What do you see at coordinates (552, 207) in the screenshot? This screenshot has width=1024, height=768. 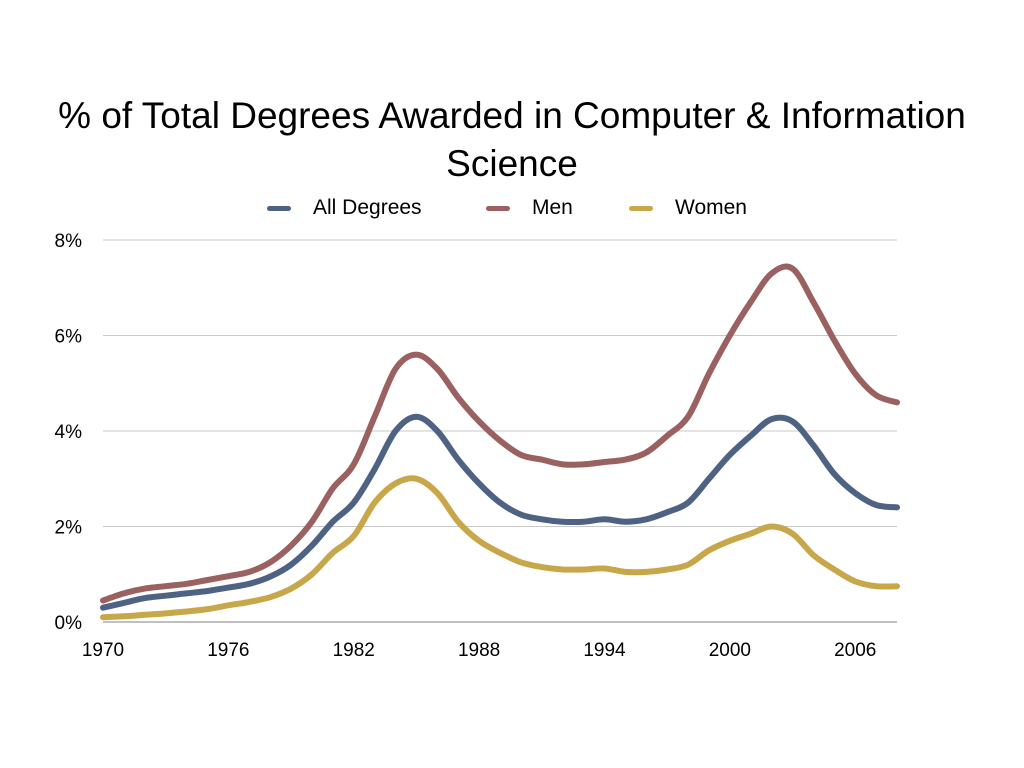 I see `legend-label-men: Men` at bounding box center [552, 207].